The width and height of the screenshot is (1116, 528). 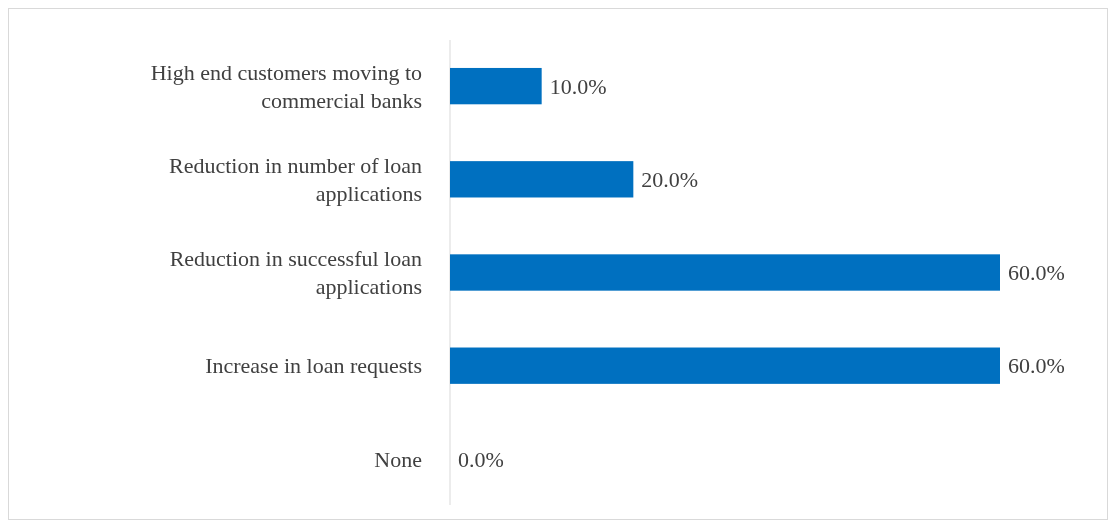 What do you see at coordinates (578, 86) in the screenshot?
I see `data-label: 10.0%` at bounding box center [578, 86].